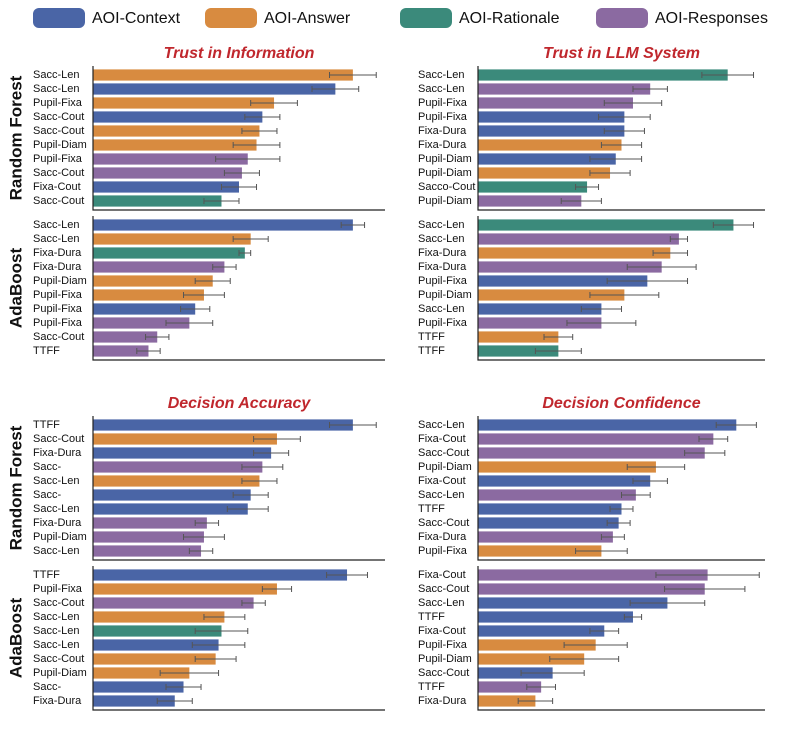 This screenshot has width=786, height=752. I want to click on legend-label: AOI-Answer, so click(307, 18).